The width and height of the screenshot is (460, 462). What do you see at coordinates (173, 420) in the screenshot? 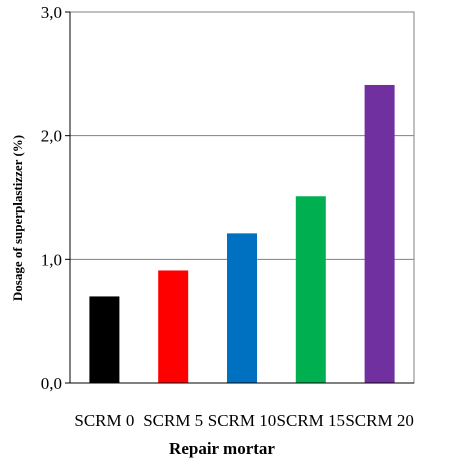
I see `x-tick-label: SCRM 5` at bounding box center [173, 420].